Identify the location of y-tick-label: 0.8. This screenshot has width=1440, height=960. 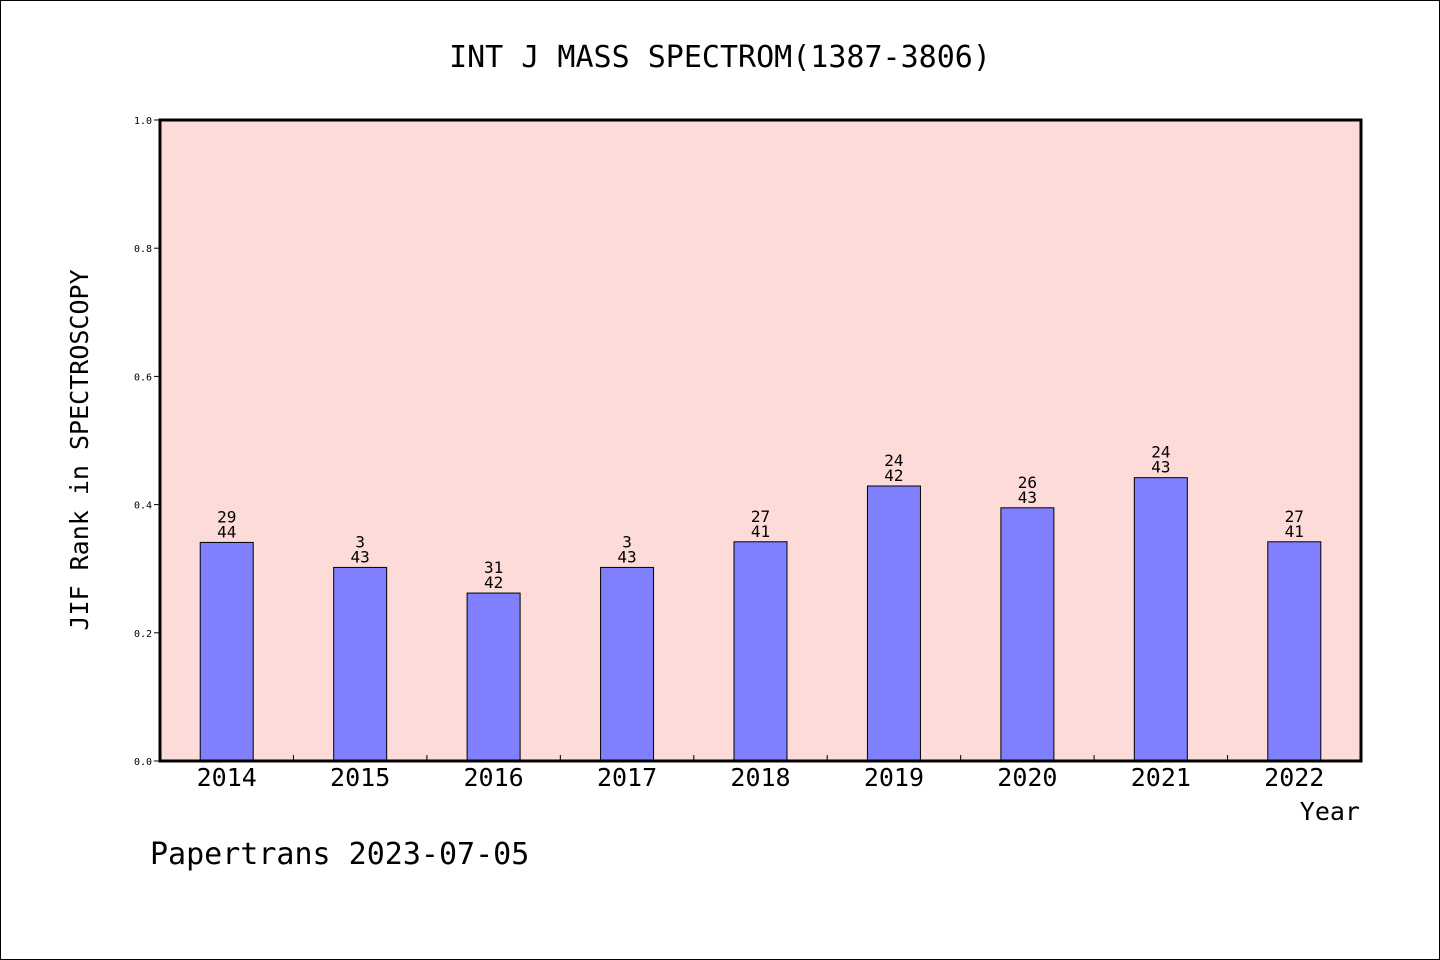
(143, 249).